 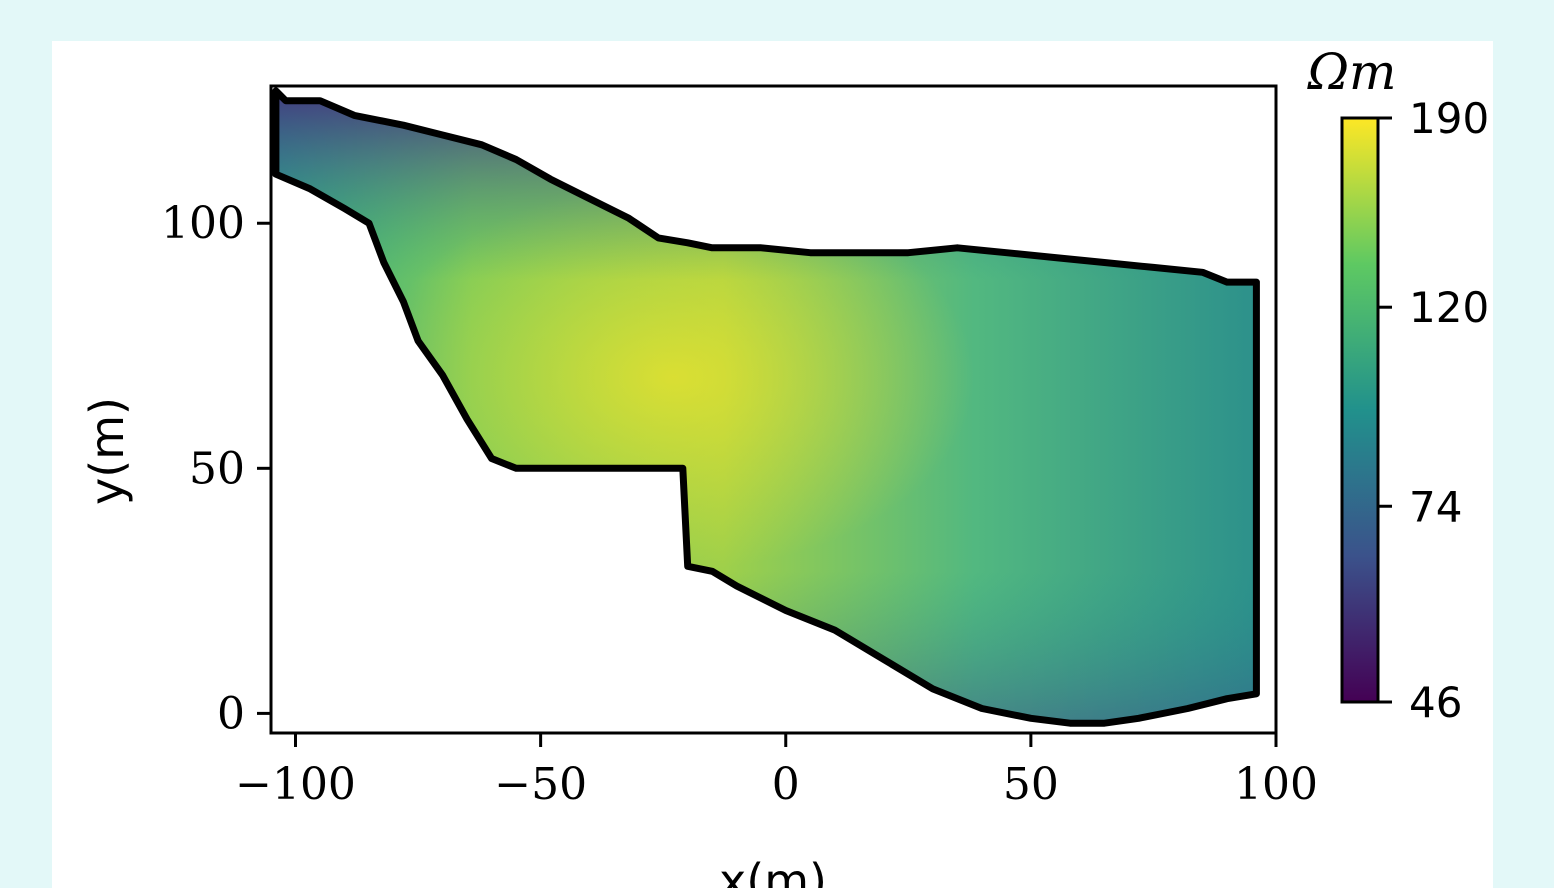 I want to click on x-axis-label: x(m), so click(x=773, y=871).